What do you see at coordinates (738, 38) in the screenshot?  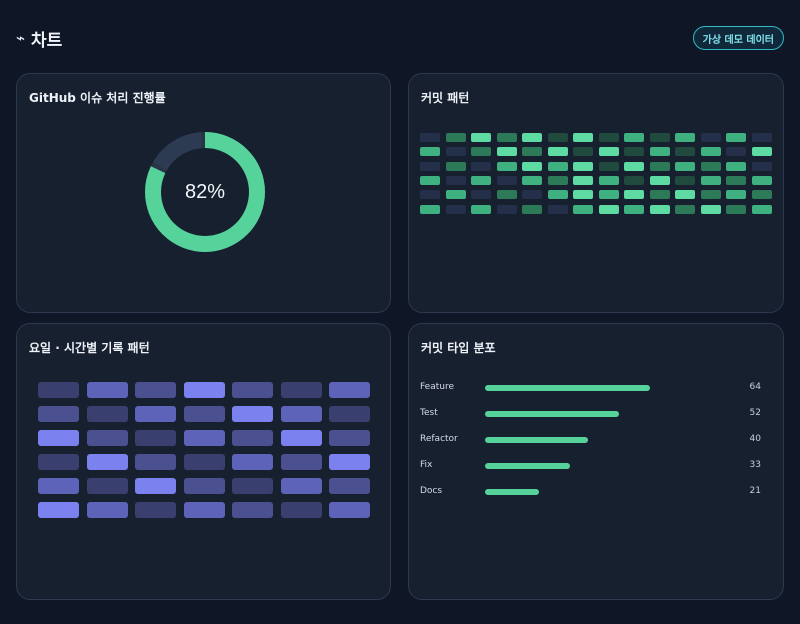 I see `demo-data-badge: 가상 데모 데이터` at bounding box center [738, 38].